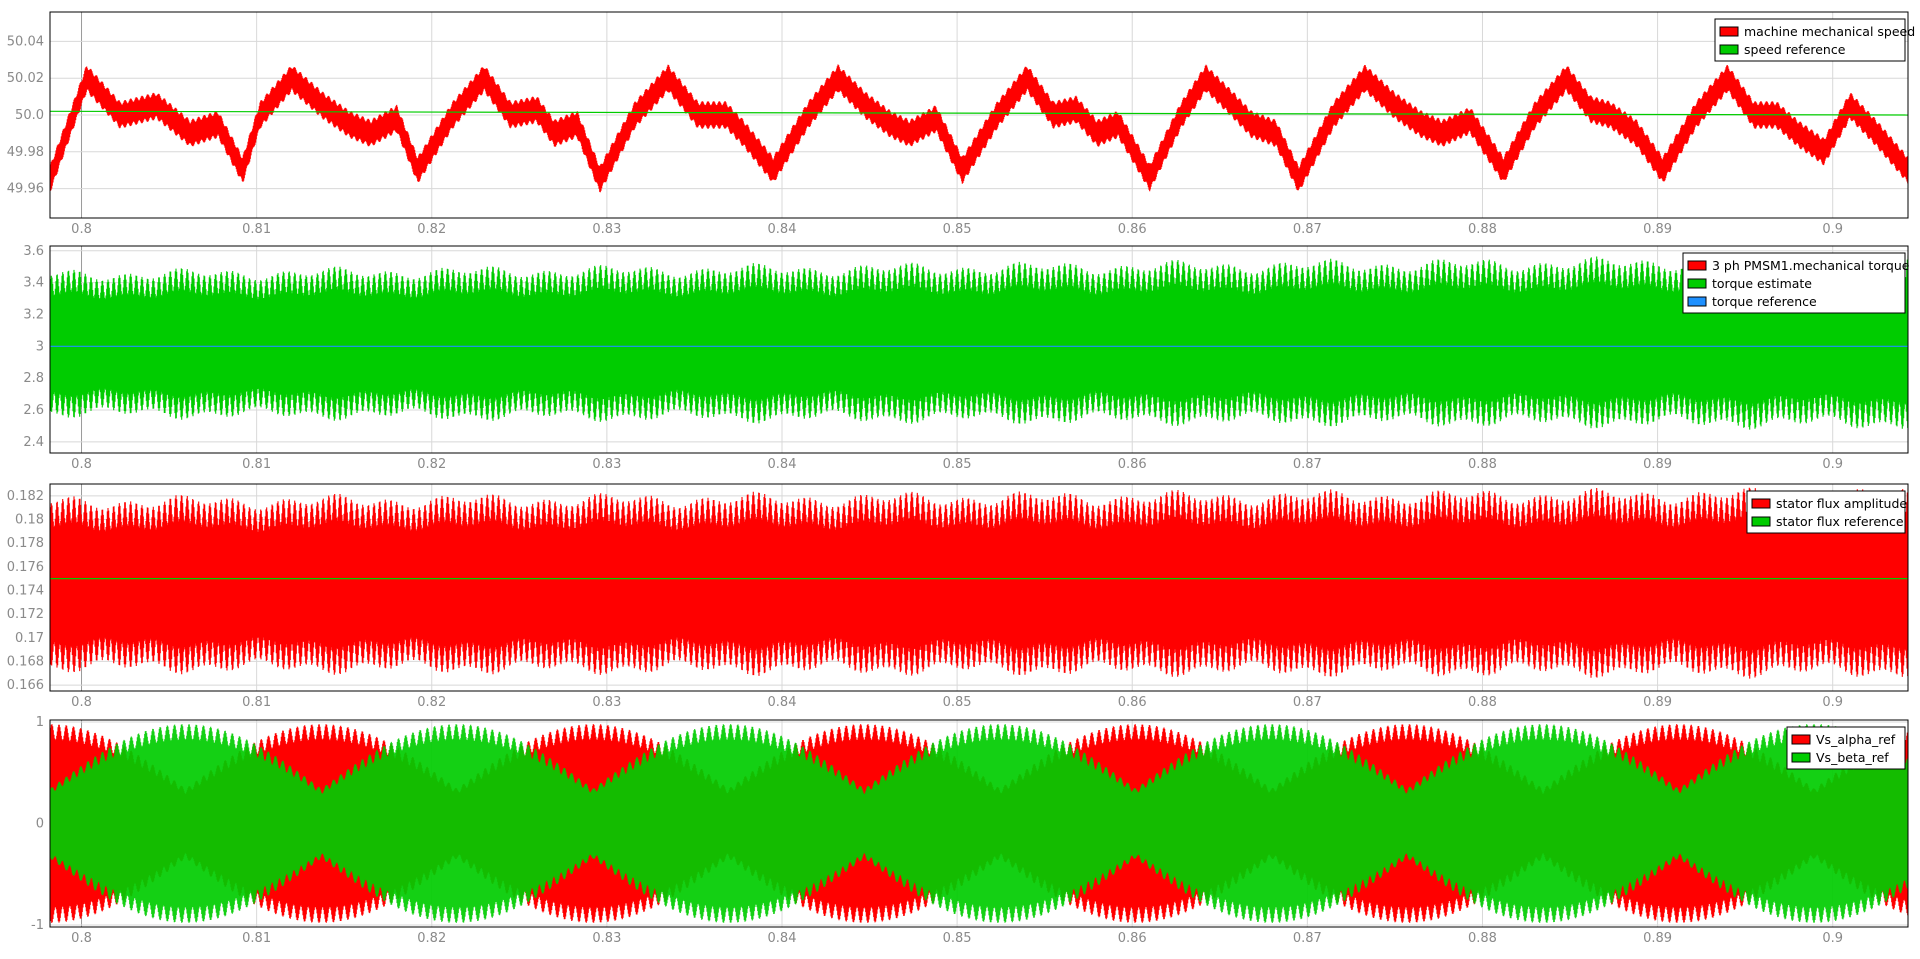 This screenshot has height=959, width=1920. What do you see at coordinates (1132, 464) in the screenshot?
I see `torque-x-tick-label: 0.86` at bounding box center [1132, 464].